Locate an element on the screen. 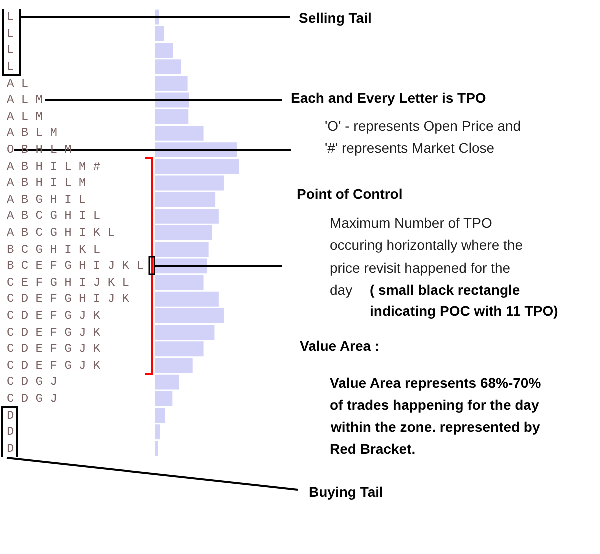 The image size is (600, 554). y-tick-label: A B H I L M # is located at coordinates (54, 167).